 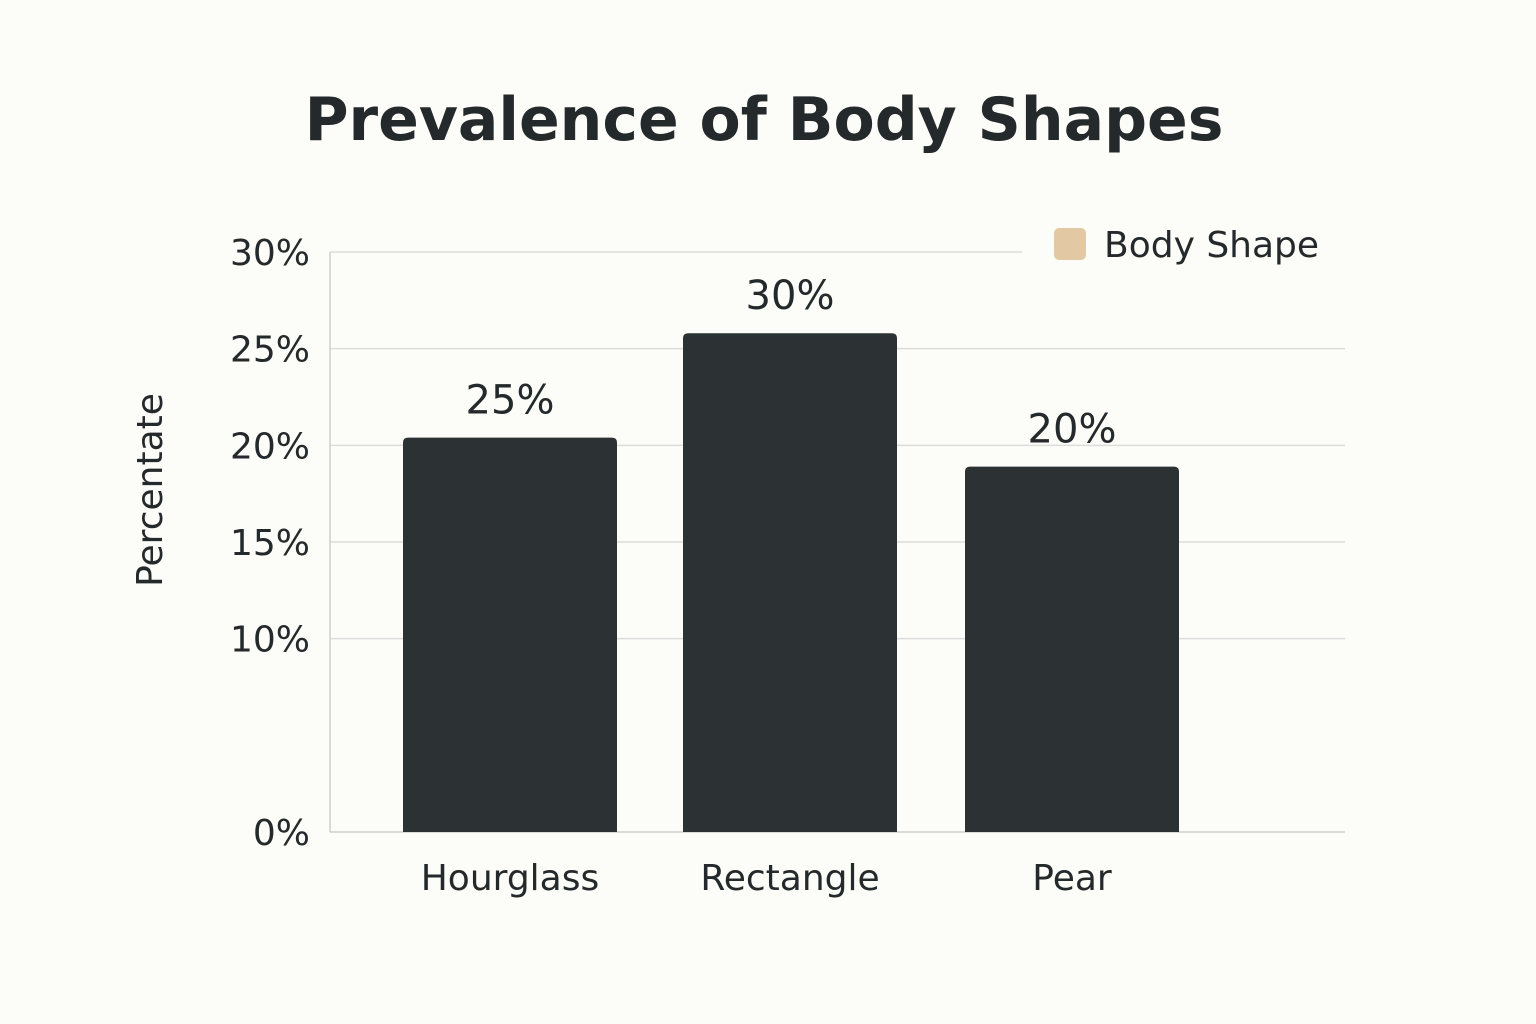 What do you see at coordinates (281, 833) in the screenshot?
I see `y-tick-label: 0%` at bounding box center [281, 833].